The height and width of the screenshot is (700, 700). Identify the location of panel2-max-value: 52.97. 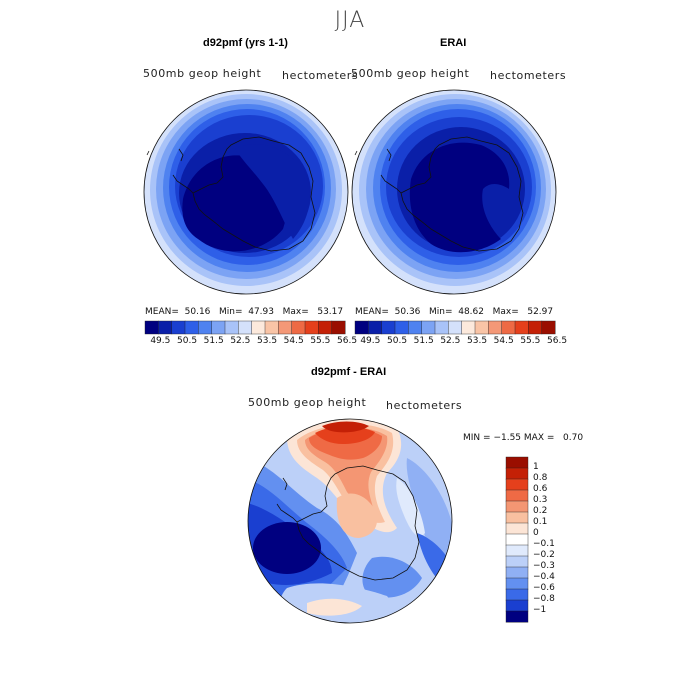
(540, 312).